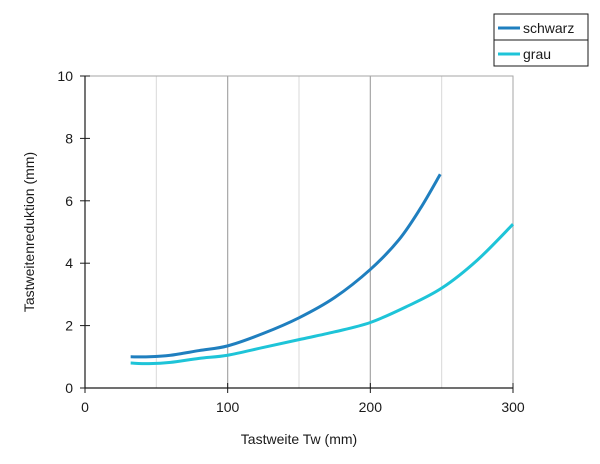 The height and width of the screenshot is (464, 600). What do you see at coordinates (541, 40) in the screenshot?
I see `legend: schwarz grau` at bounding box center [541, 40].